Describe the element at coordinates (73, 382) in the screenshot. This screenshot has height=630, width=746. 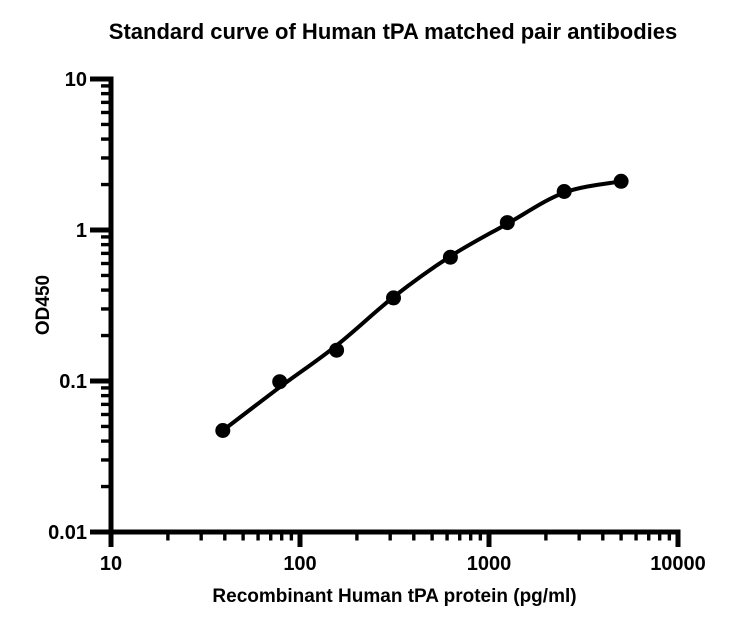
I see `y-tick-label: 0.1` at that location.